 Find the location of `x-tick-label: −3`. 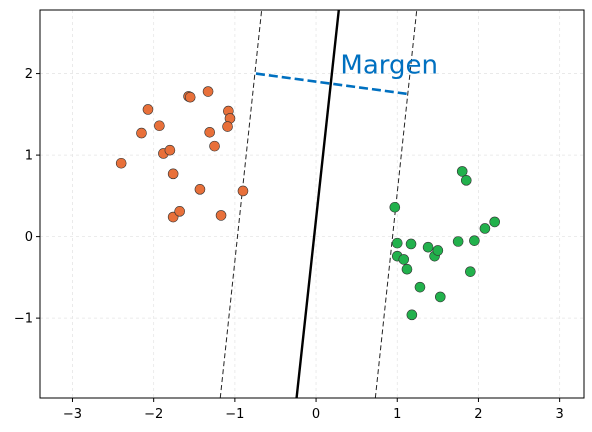

x-tick-label: −3 is located at coordinates (72, 414).